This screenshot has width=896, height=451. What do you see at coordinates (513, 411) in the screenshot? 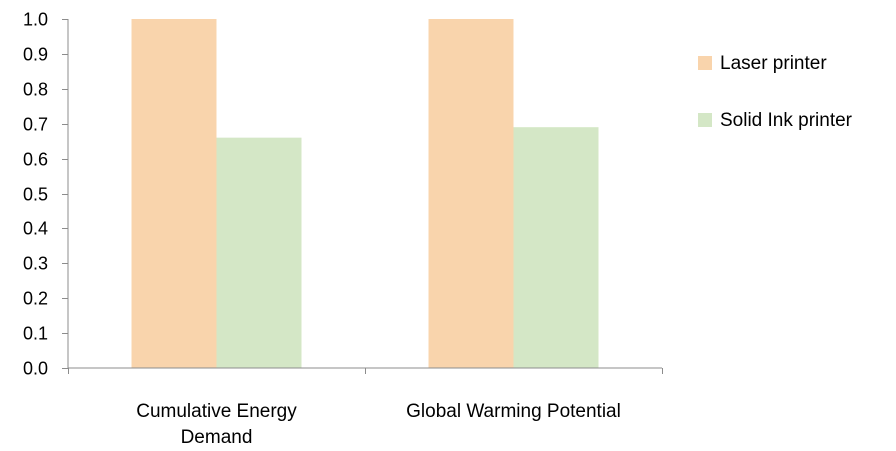
I see `x-category-label: Global Warming Potential` at bounding box center [513, 411].